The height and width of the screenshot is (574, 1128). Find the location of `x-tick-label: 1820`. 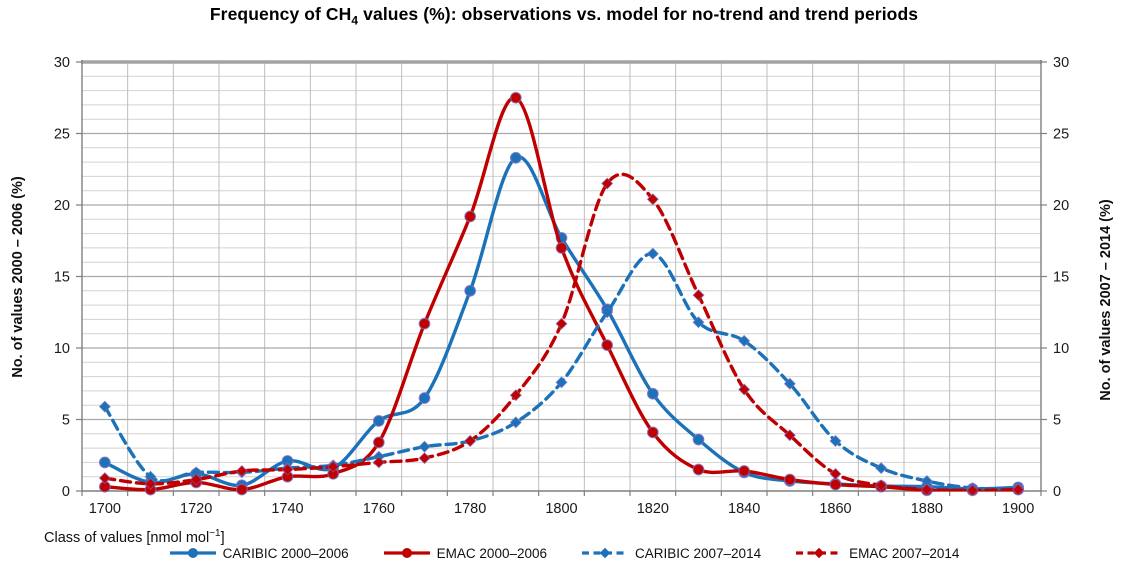

x-tick-label: 1820 is located at coordinates (653, 509).